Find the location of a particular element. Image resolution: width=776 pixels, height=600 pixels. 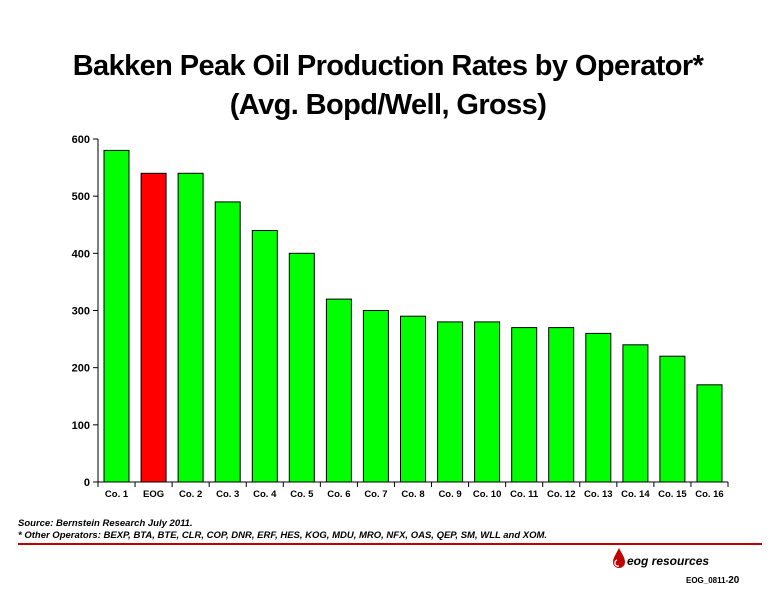

eog-logo: eog resources is located at coordinates (686, 560).